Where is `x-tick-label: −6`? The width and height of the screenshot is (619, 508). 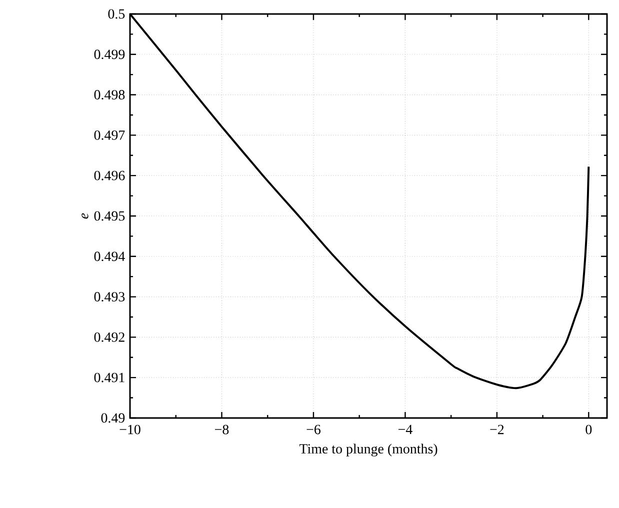 x-tick-label: −6 is located at coordinates (313, 429).